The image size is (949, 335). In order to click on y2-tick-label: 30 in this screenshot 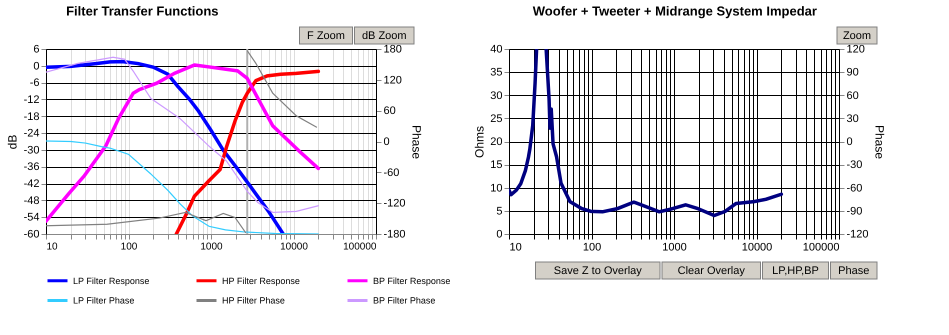, I will do `click(852, 118)`.